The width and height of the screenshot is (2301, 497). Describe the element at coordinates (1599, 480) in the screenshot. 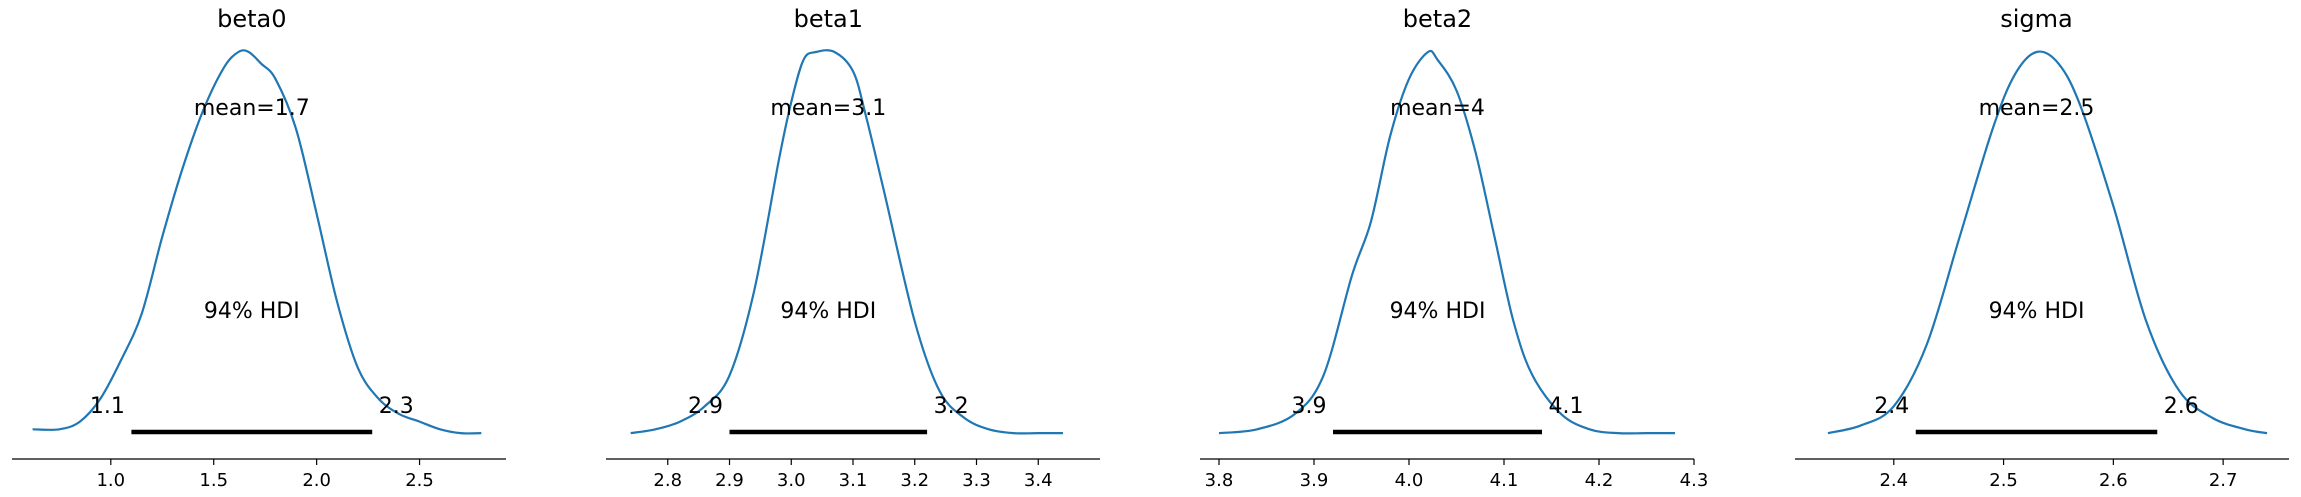

I see `x-tick-label: 4.2` at that location.